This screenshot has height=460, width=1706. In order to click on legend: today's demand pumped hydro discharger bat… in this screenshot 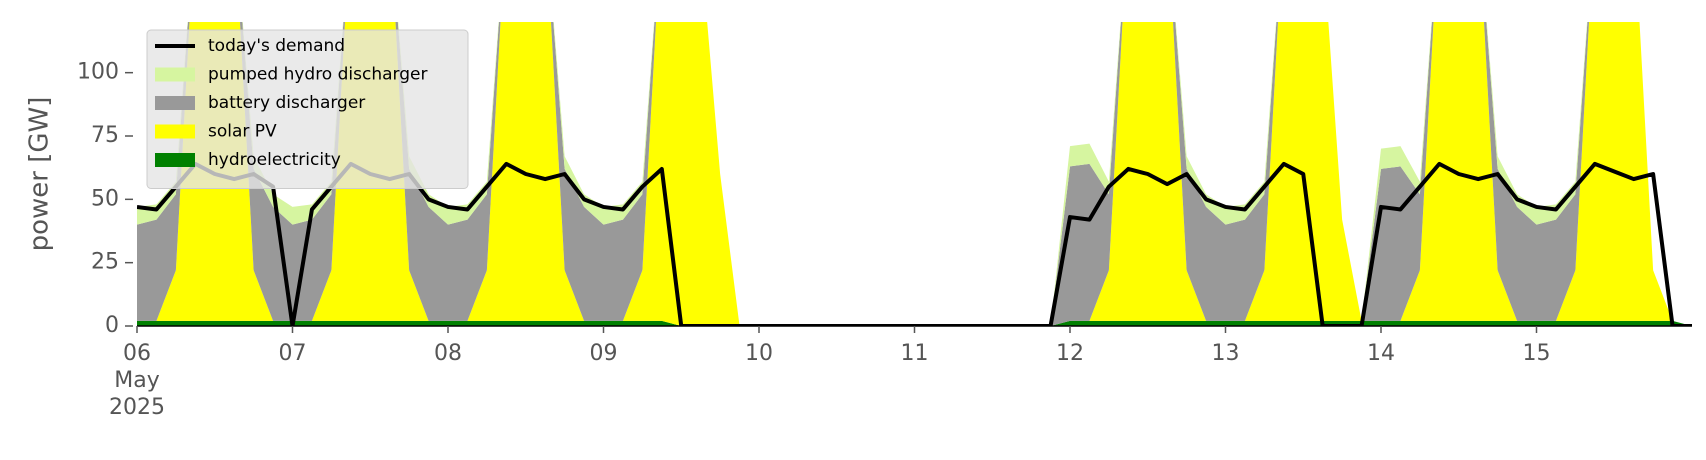, I will do `click(307, 109)`.